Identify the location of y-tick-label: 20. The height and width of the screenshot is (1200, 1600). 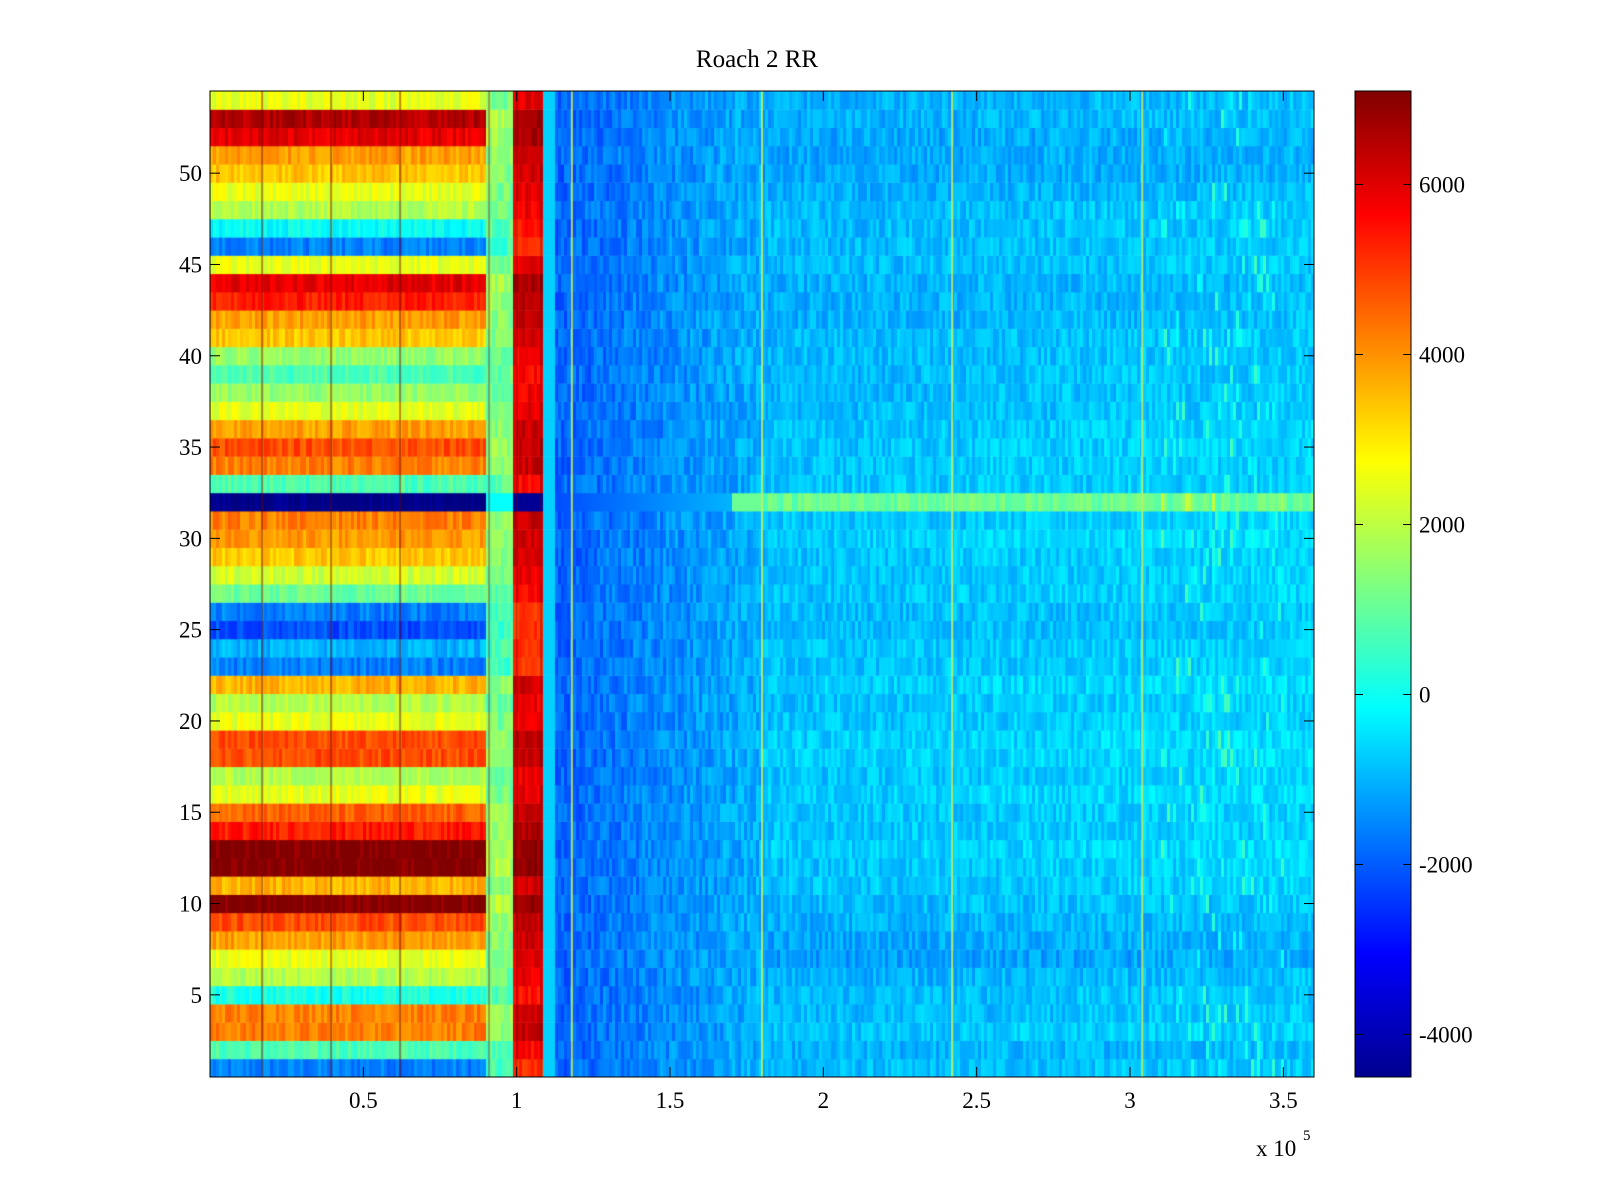
(190, 721).